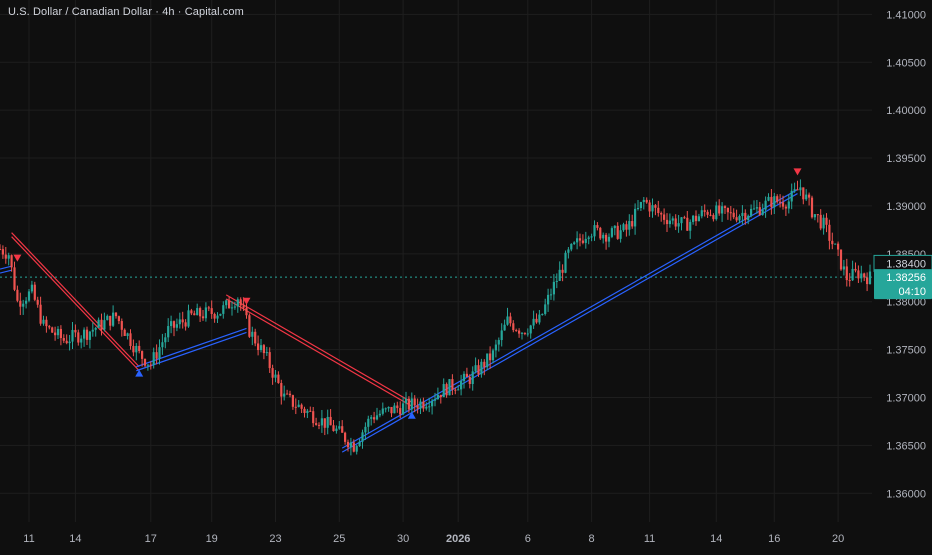 The image size is (932, 555). What do you see at coordinates (774, 539) in the screenshot?
I see `x-tick-label: 16` at bounding box center [774, 539].